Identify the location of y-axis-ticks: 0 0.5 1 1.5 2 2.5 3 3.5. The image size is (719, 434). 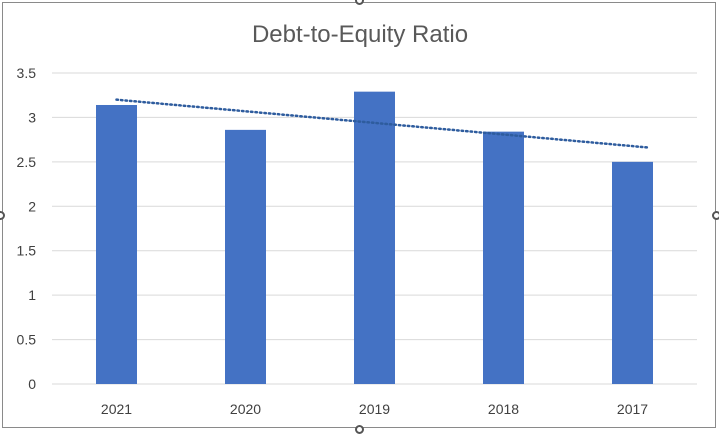
(27, 228).